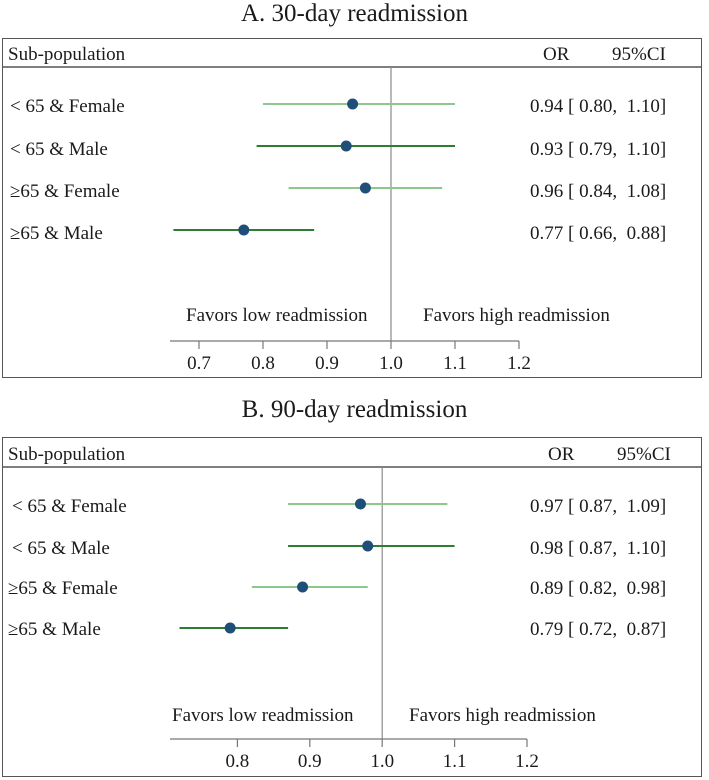  I want to click on panel-a-header-ci: 95%CI, so click(639, 54).